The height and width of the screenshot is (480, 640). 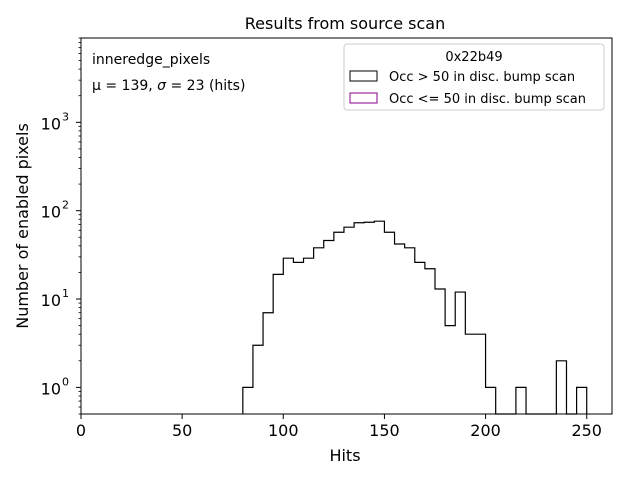 What do you see at coordinates (339, 427) in the screenshot?
I see `x-axis-ticks: 0 50 100 150 200 250` at bounding box center [339, 427].